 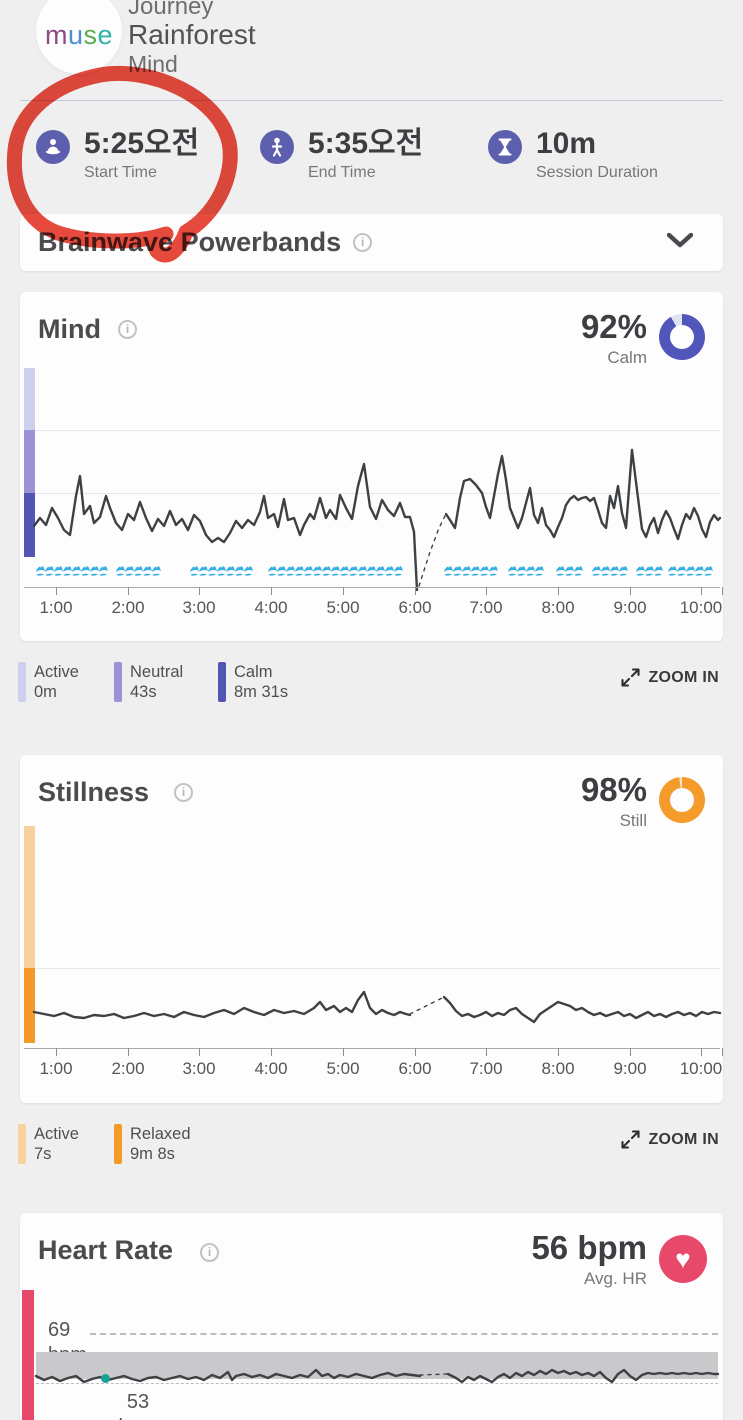 I want to click on meditation-icon, so click(x=53, y=147).